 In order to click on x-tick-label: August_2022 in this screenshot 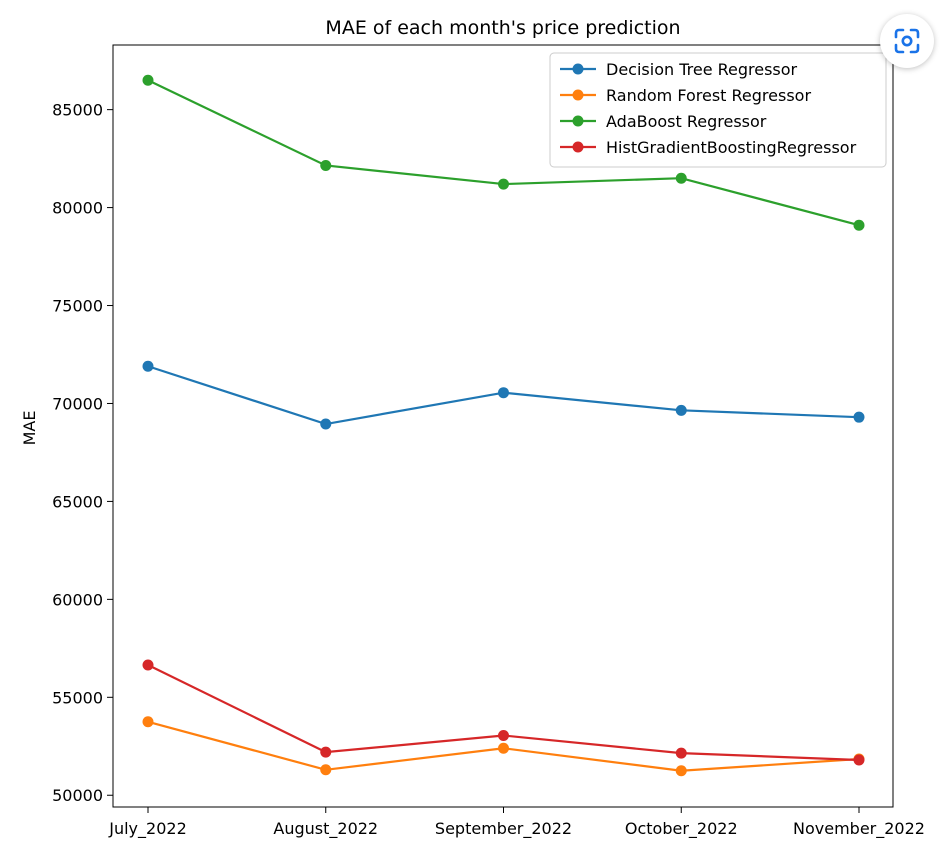, I will do `click(325, 829)`.